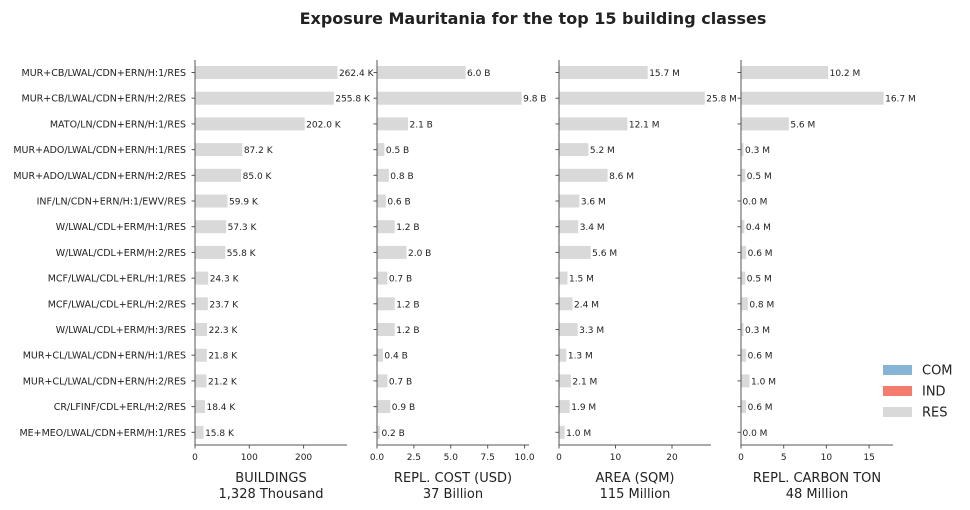 The image size is (970, 510). Describe the element at coordinates (120, 407) in the screenshot. I see `category-label: CR/LFINF/CDL+ERL/H:2/RES` at that location.